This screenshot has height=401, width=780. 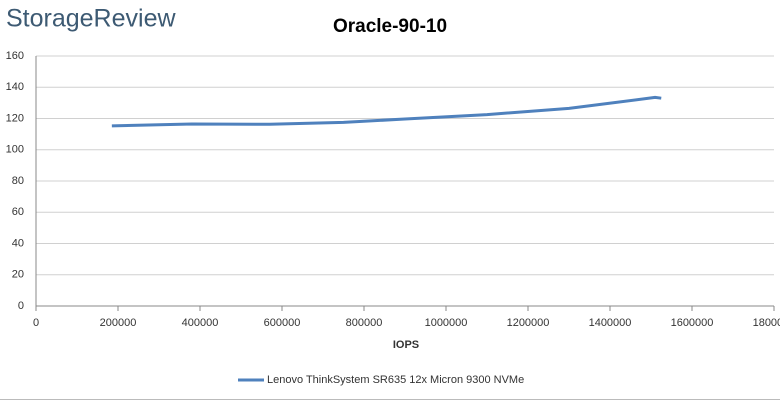 I want to click on y-tick-label: 80, so click(x=18, y=181).